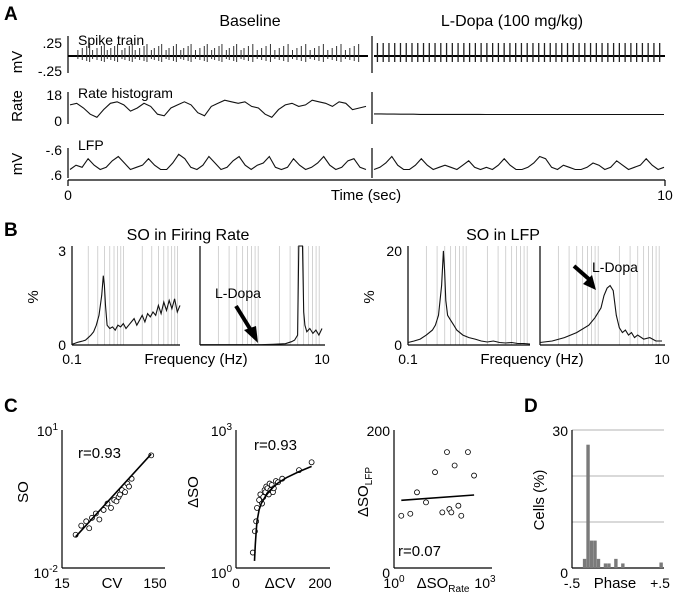  Describe the element at coordinates (398, 345) in the screenshot. I see `b2-ytick-bottom: 0` at that location.